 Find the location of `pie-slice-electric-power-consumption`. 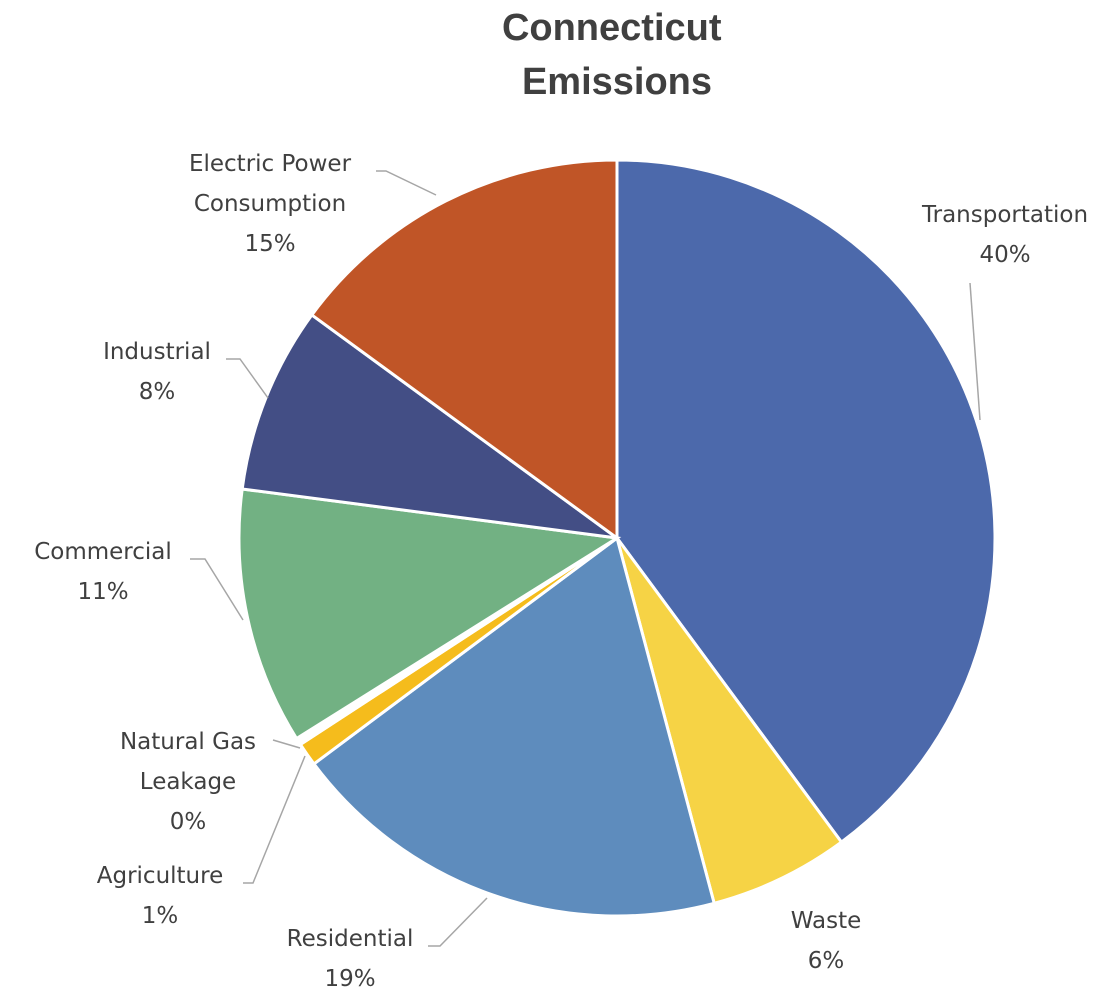

pie-slice-electric-power-consumption is located at coordinates (464, 349).